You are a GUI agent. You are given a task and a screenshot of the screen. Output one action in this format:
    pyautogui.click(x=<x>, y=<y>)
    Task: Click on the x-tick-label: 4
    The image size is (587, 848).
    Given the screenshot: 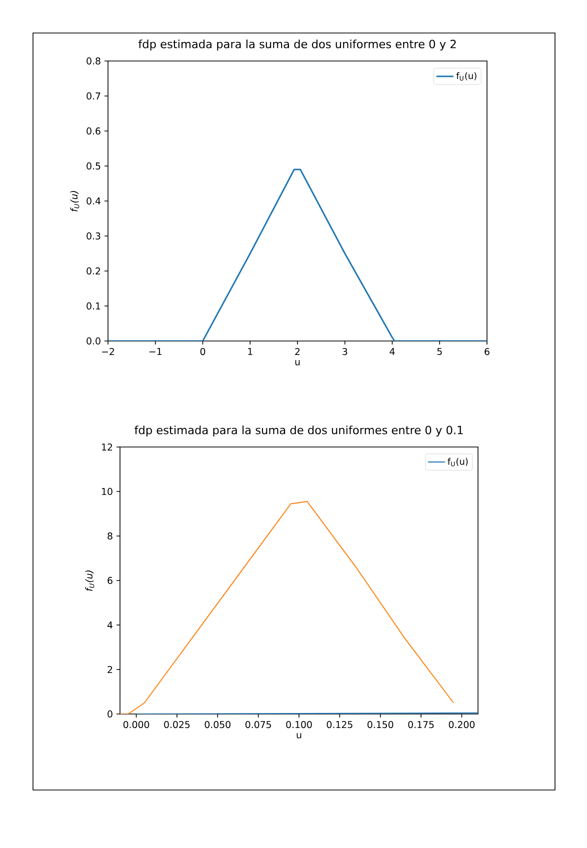 What is the action you would take?
    pyautogui.click(x=392, y=351)
    